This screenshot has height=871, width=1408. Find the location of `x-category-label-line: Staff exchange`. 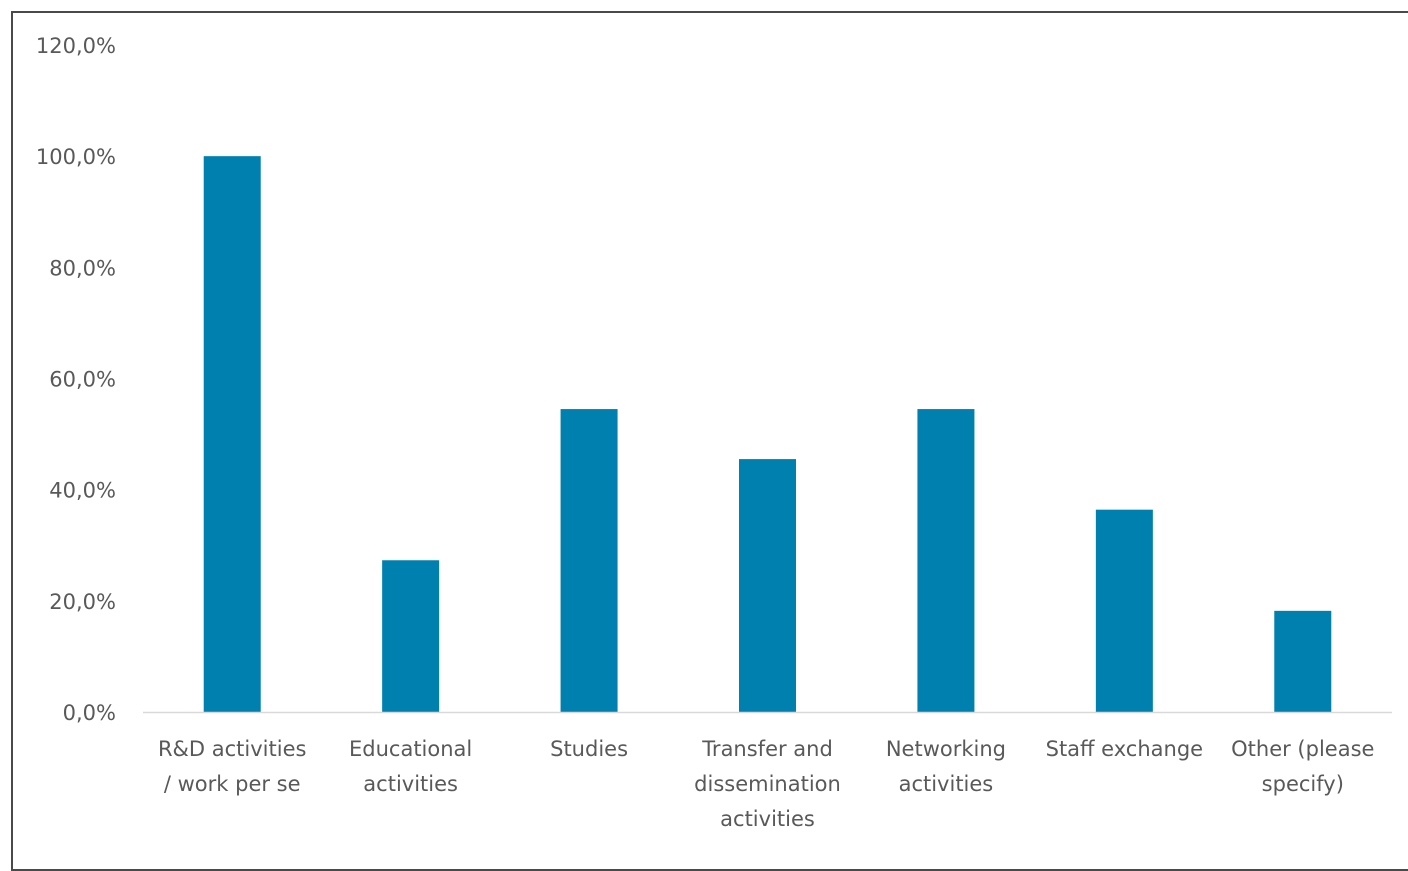

x-category-label-line: Staff exchange is located at coordinates (1124, 749).